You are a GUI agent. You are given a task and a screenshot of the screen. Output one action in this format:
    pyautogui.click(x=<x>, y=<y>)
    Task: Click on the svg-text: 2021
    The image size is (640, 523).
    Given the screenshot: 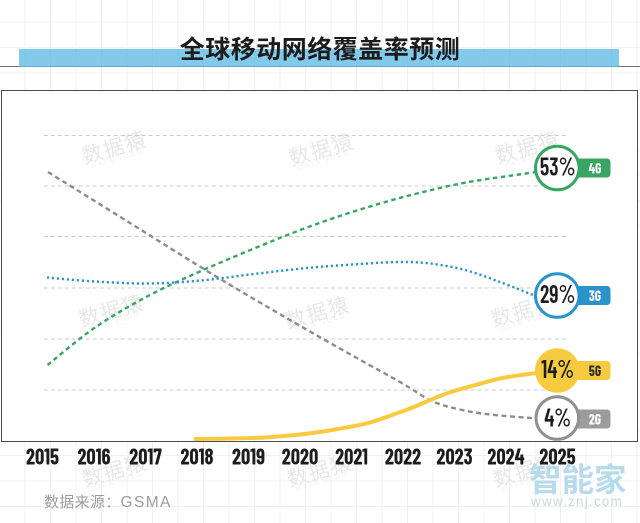 What is the action you would take?
    pyautogui.click(x=351, y=455)
    